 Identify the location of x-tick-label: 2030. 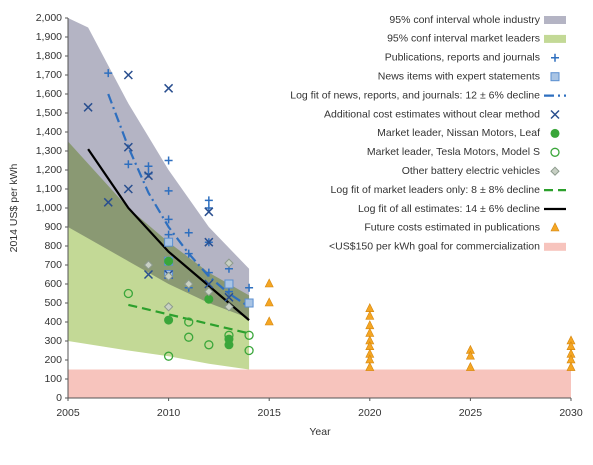
(571, 413).